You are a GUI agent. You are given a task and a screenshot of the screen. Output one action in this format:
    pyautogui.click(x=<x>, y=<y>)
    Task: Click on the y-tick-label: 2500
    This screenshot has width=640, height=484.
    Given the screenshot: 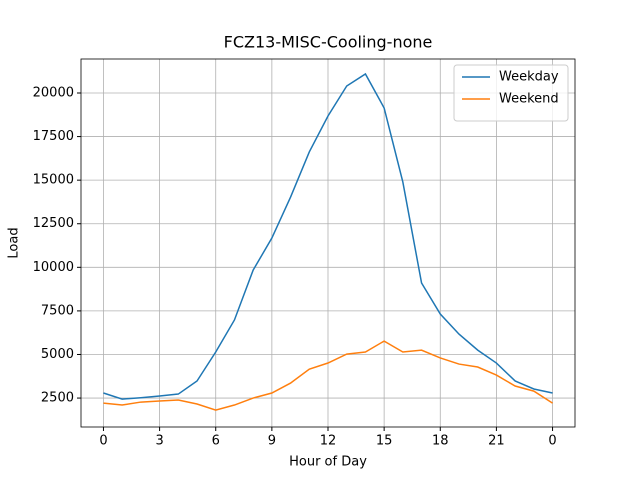 What is the action you would take?
    pyautogui.click(x=57, y=398)
    